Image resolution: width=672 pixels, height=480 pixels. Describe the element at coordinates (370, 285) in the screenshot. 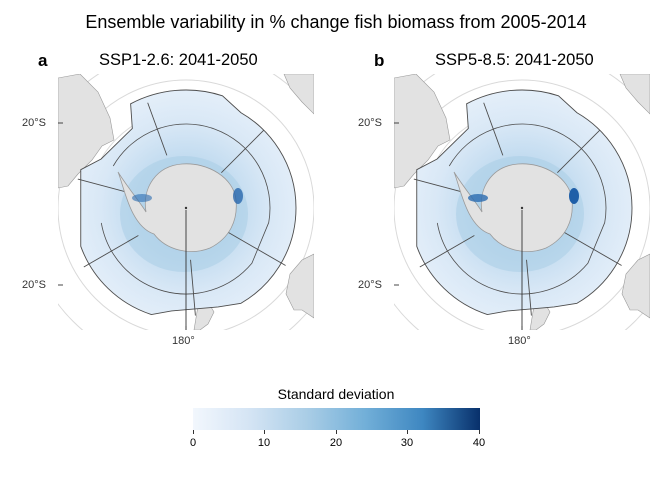

I see `panel-b-lat-label-bottom: 20°S` at that location.